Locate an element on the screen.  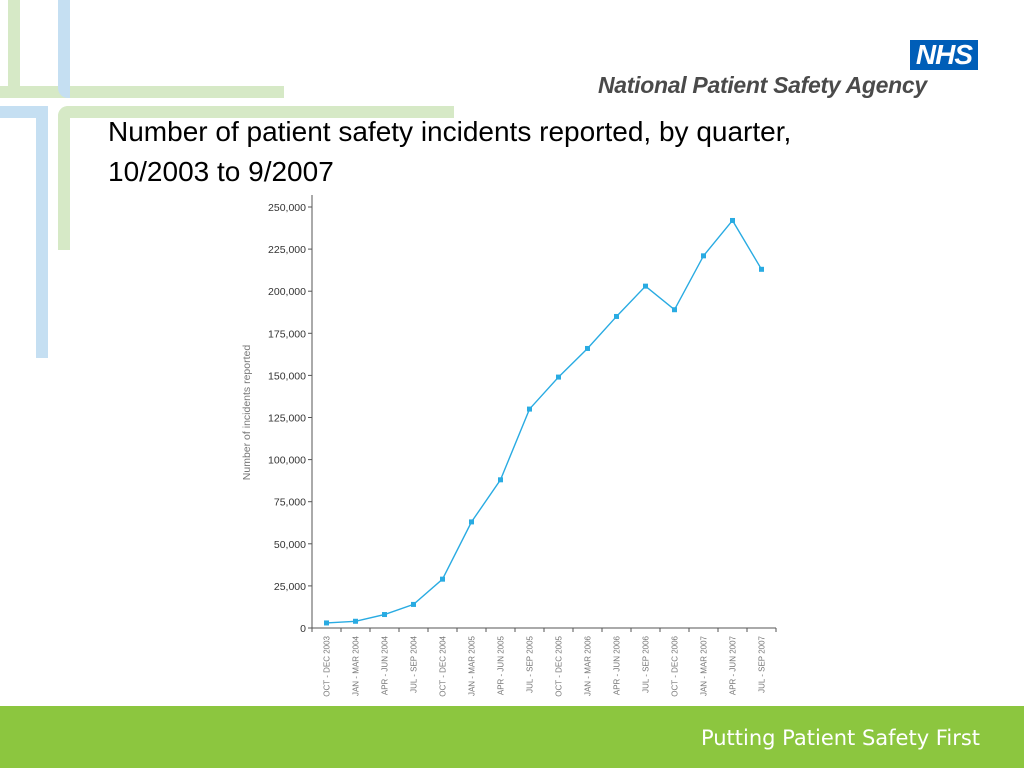
x-tick-label: OCT - DEC 2003 is located at coordinates (327, 665).